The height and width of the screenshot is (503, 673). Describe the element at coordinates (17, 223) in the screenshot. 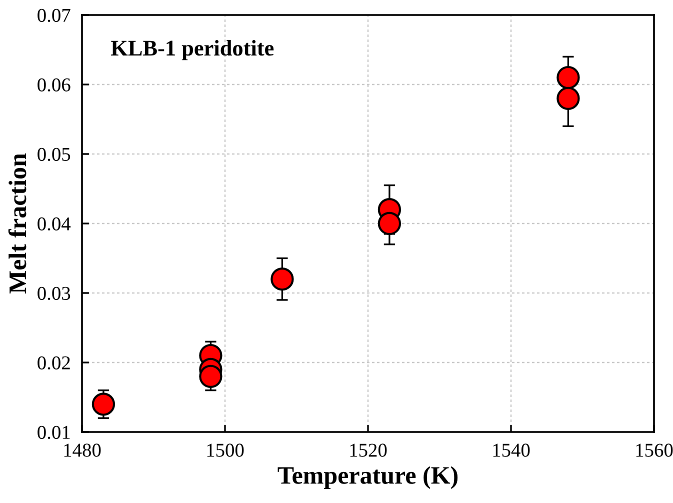

I see `y-axis-title: Melt fraction` at that location.